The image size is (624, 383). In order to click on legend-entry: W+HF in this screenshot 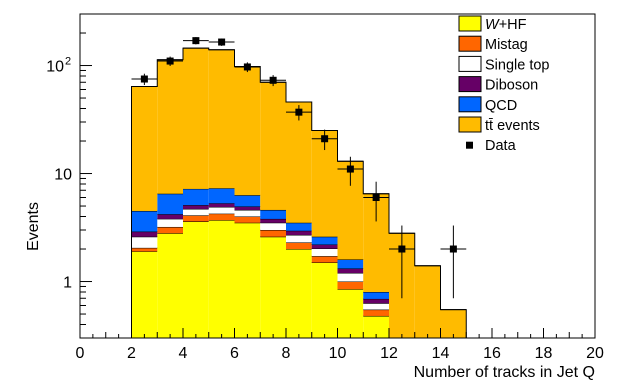, I will do `click(492, 24)`.